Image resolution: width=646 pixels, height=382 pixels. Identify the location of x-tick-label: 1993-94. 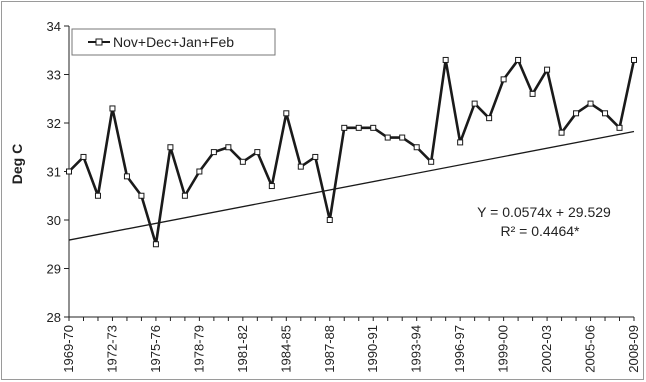
(416, 349).